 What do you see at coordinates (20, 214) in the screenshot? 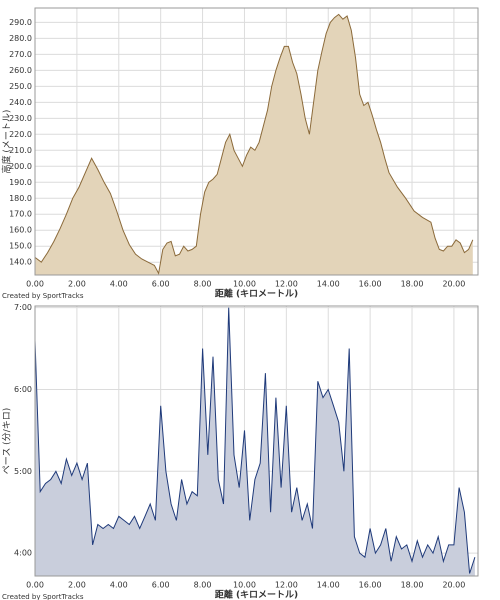
I see `y-tick-label: 170.0` at bounding box center [20, 214].